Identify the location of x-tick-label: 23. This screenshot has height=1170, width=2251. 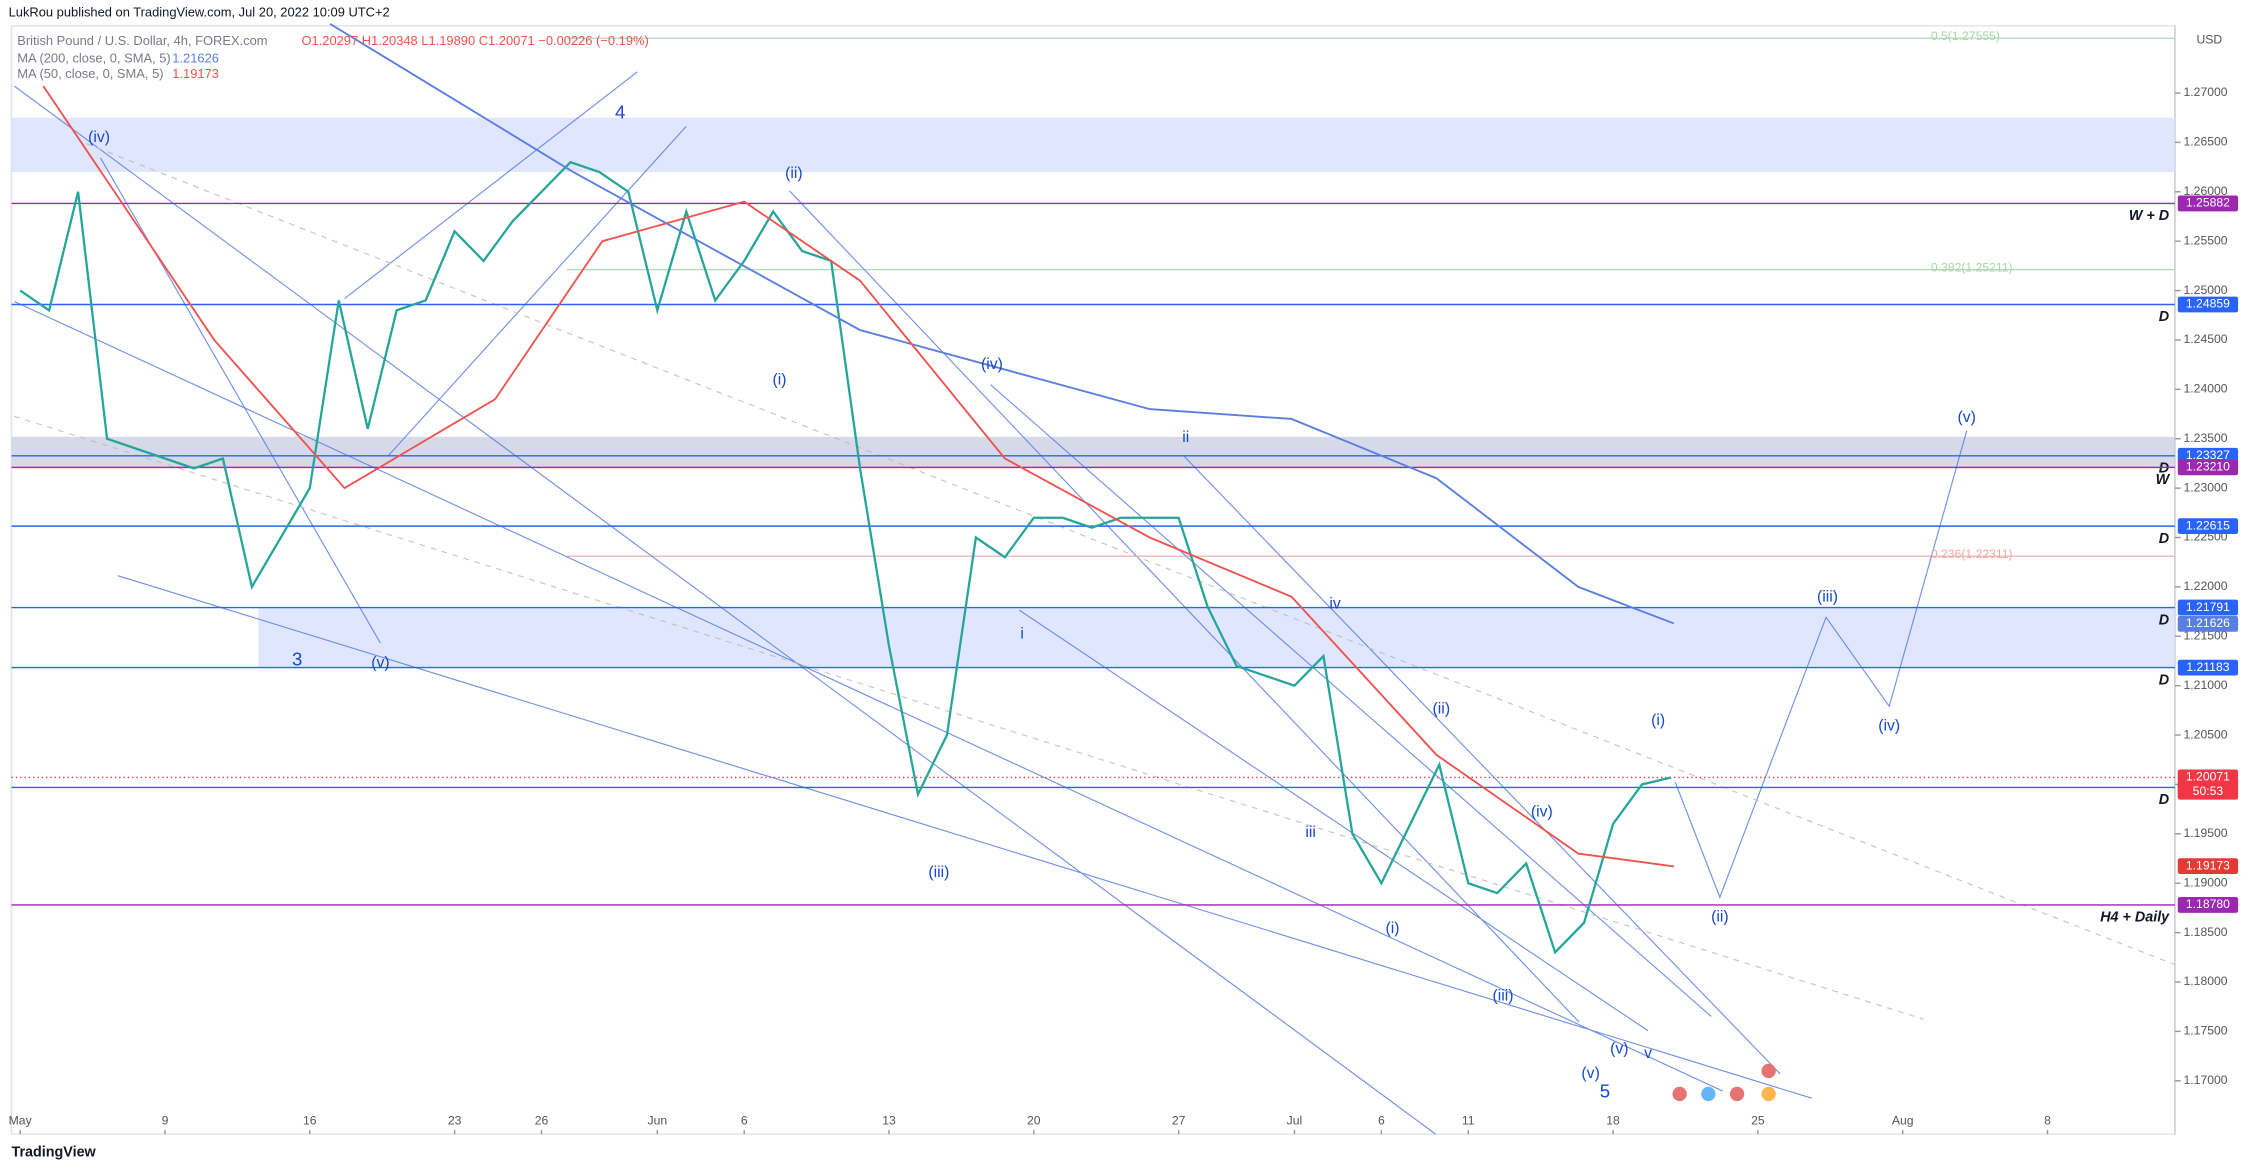
(455, 1120).